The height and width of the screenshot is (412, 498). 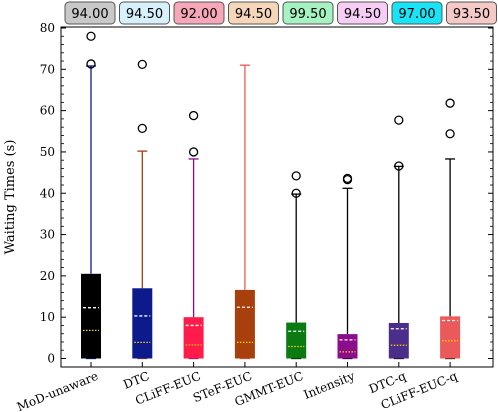 I want to click on y-tick-label: 10, so click(x=47, y=317).